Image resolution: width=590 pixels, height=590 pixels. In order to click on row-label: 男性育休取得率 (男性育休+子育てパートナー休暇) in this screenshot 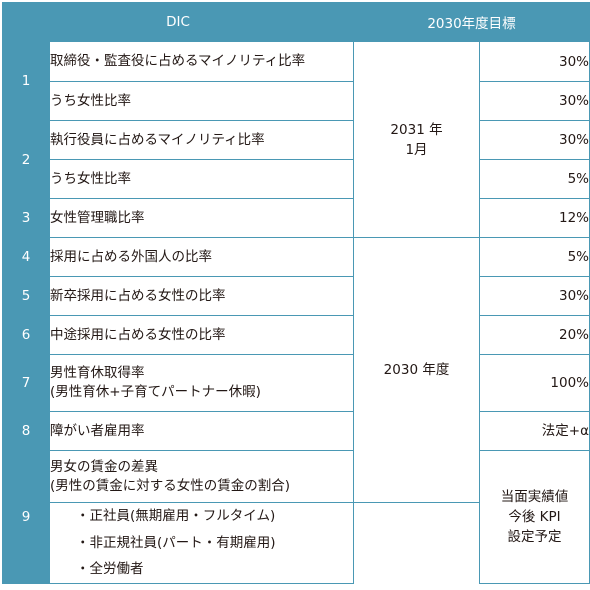, I will do `click(201, 383)`.